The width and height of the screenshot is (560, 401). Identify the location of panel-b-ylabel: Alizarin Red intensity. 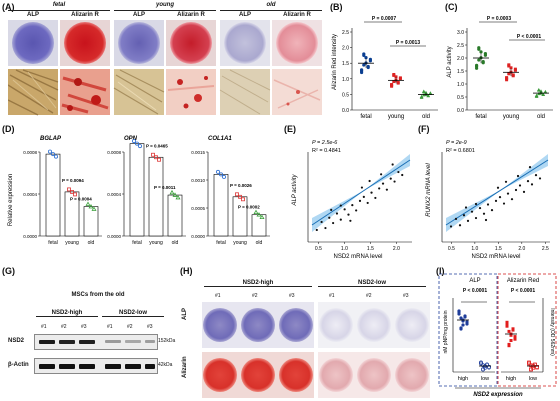
(335, 62).